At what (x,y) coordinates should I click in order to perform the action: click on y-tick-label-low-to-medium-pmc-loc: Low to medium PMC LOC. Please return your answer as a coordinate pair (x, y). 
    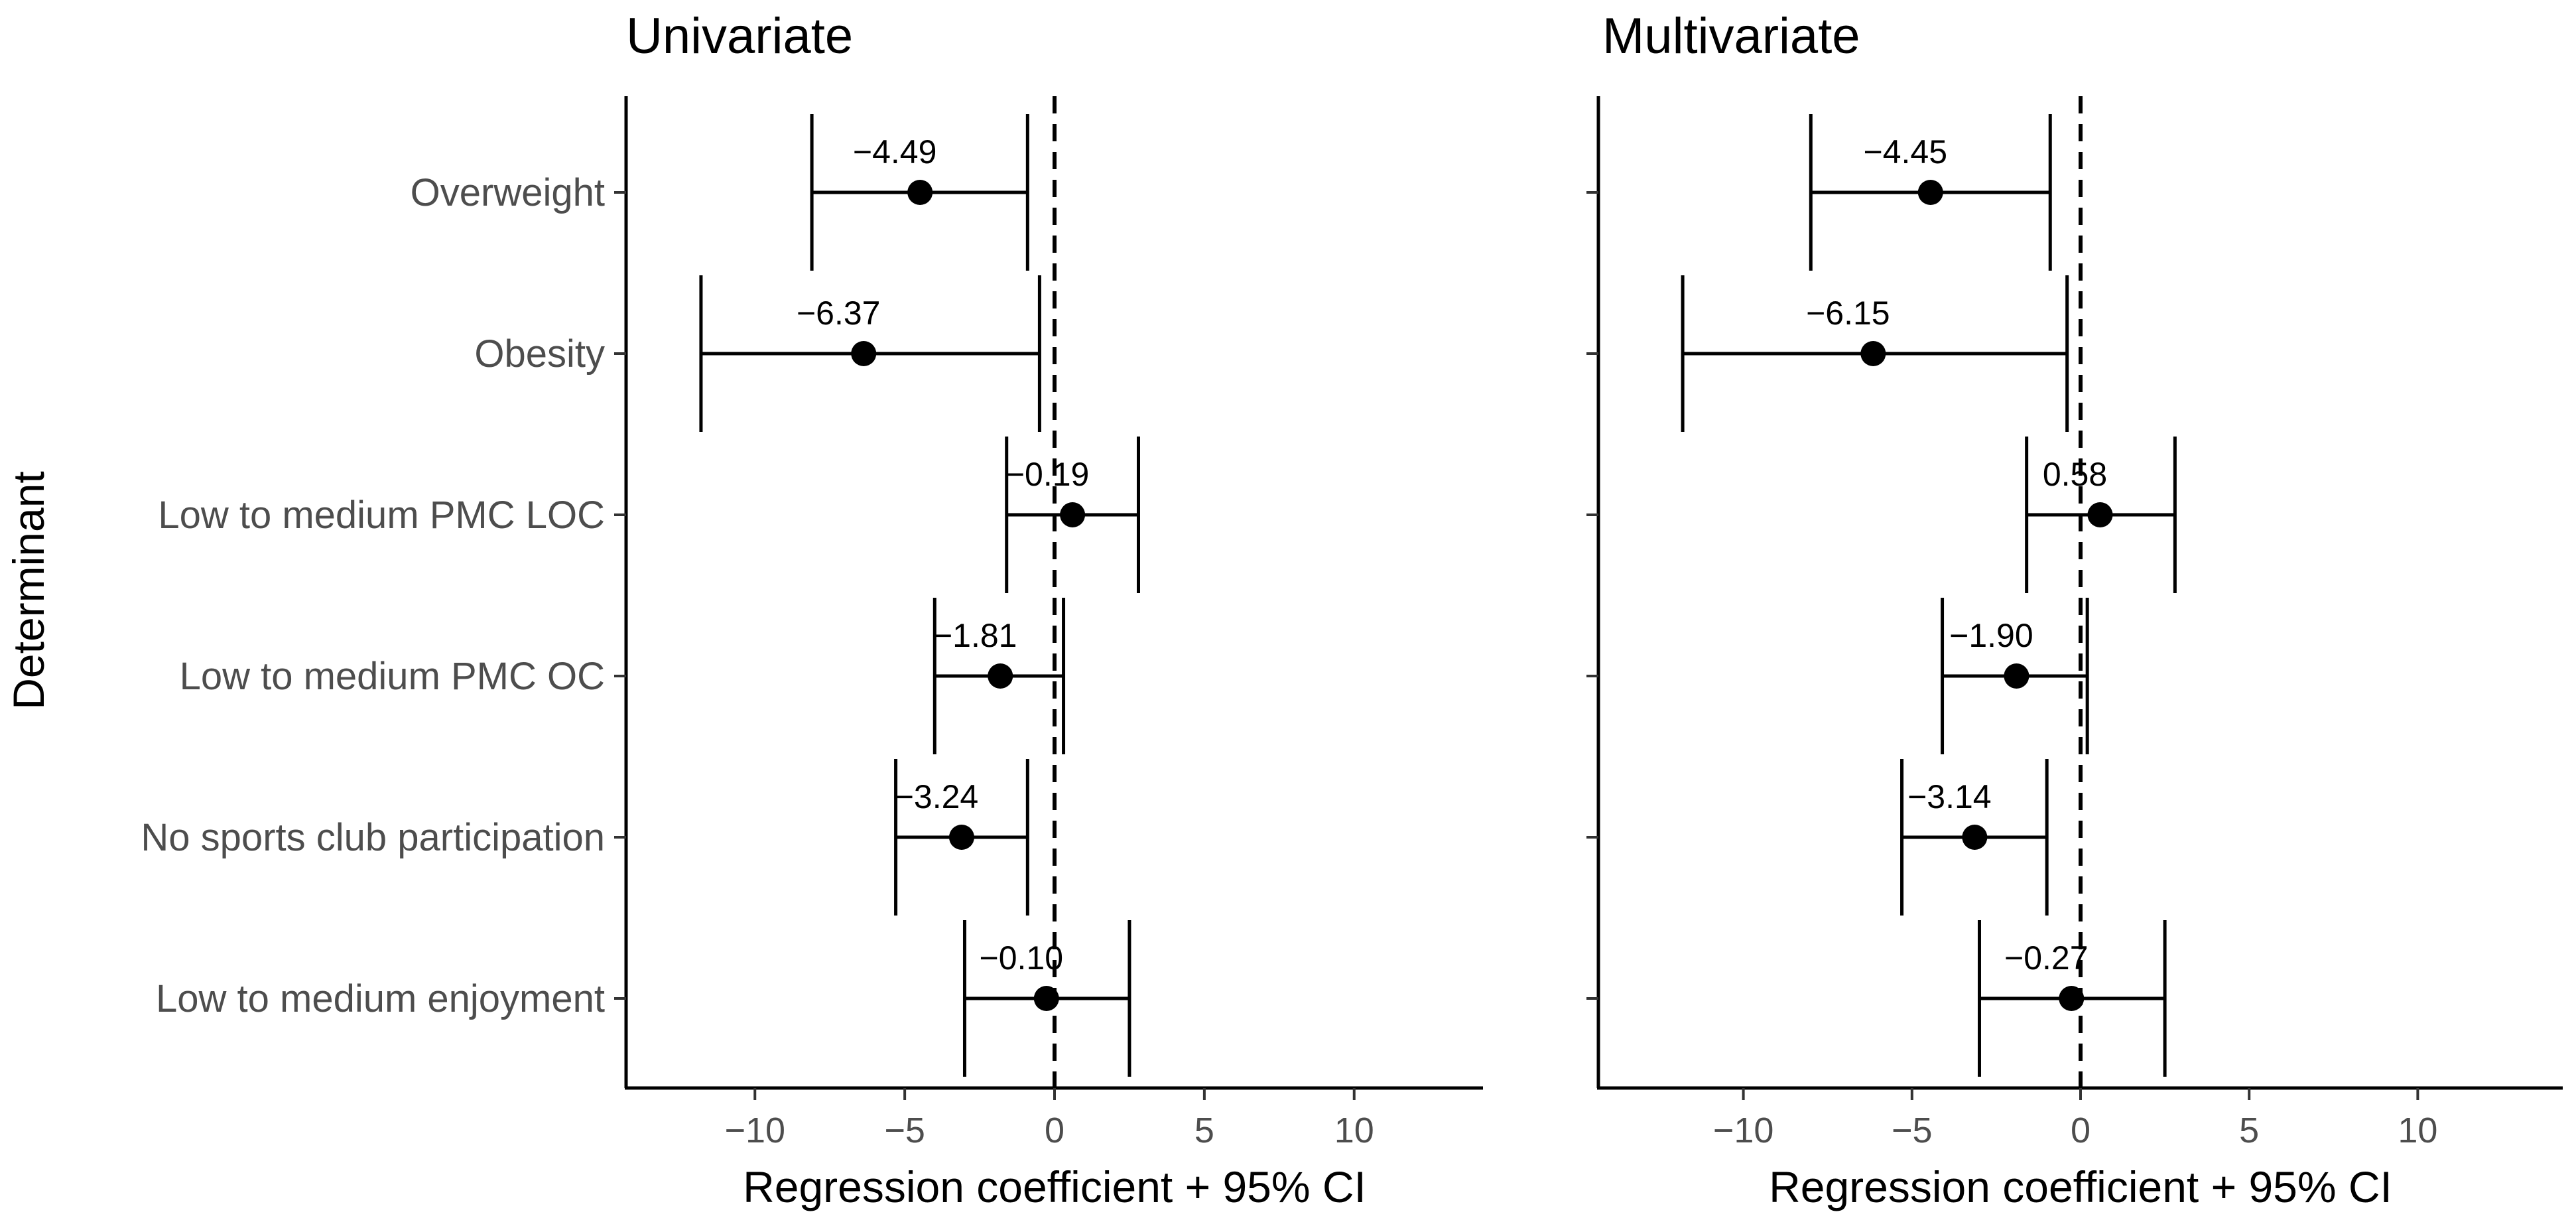
    Looking at the image, I should click on (382, 515).